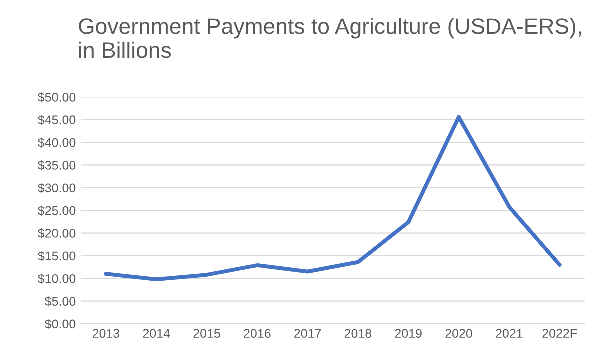 The image size is (600, 360). Describe the element at coordinates (106, 333) in the screenshot. I see `x-tick-label: 2013` at that location.